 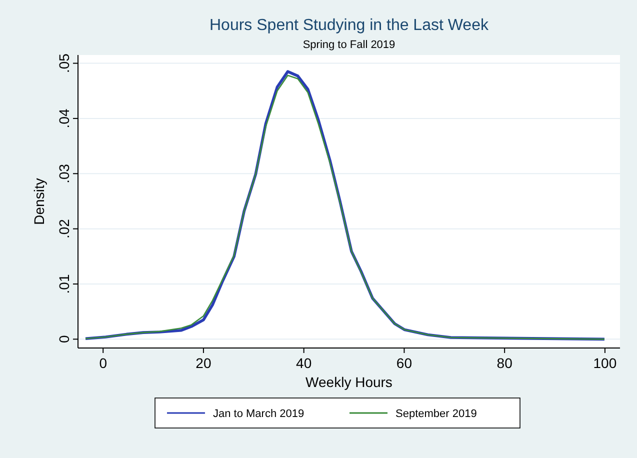 I want to click on y-tick-label: .01, so click(x=64, y=284).